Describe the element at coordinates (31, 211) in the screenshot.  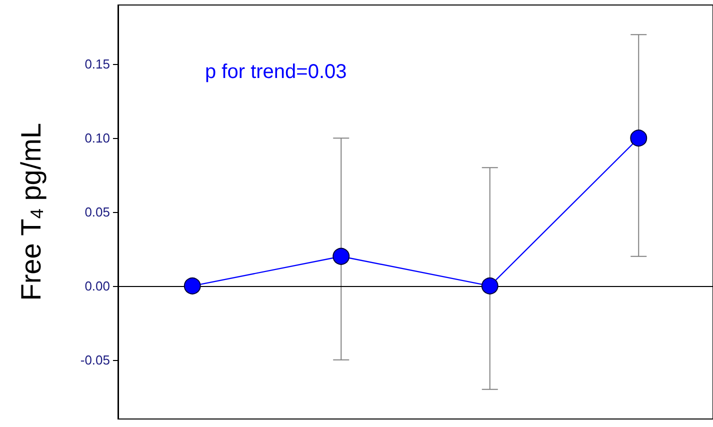
I see `y-axis-title: Free T4 pg/mL` at that location.